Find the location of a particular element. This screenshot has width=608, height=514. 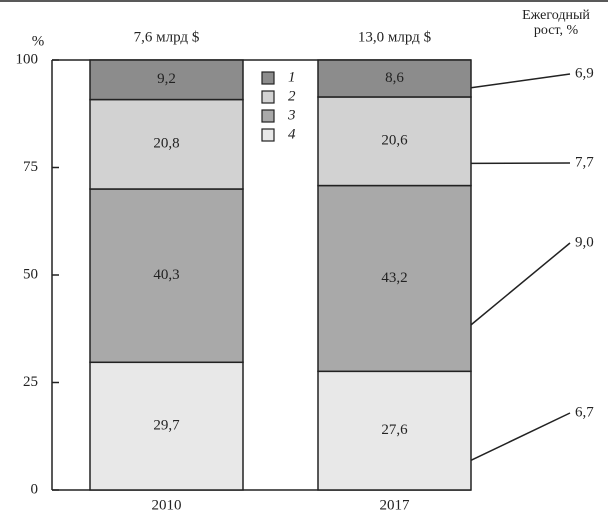

value-label: 8,6 is located at coordinates (394, 78).